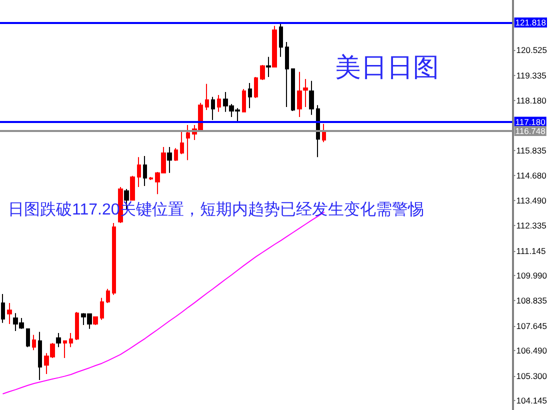 The height and width of the screenshot is (410, 550). What do you see at coordinates (531, 175) in the screenshot?
I see `y-tick-label: 114.680` at bounding box center [531, 175].